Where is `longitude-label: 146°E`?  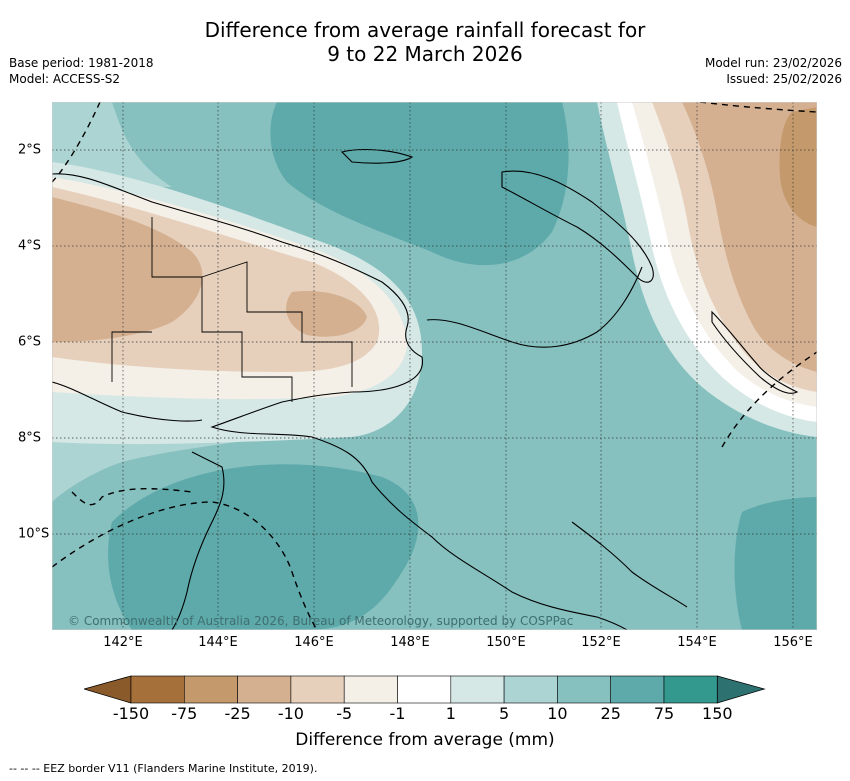
longitude-label: 146°E is located at coordinates (314, 642).